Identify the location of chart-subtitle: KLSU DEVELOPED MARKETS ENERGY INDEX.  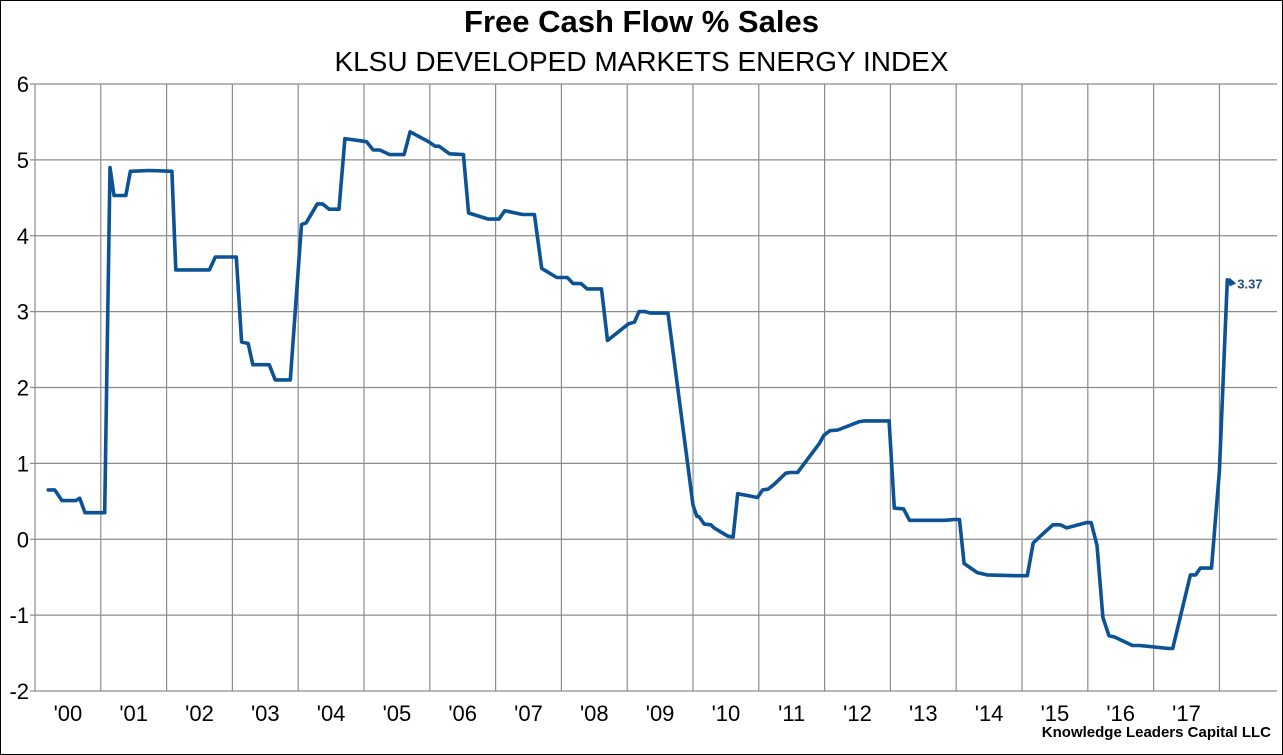
(641, 61).